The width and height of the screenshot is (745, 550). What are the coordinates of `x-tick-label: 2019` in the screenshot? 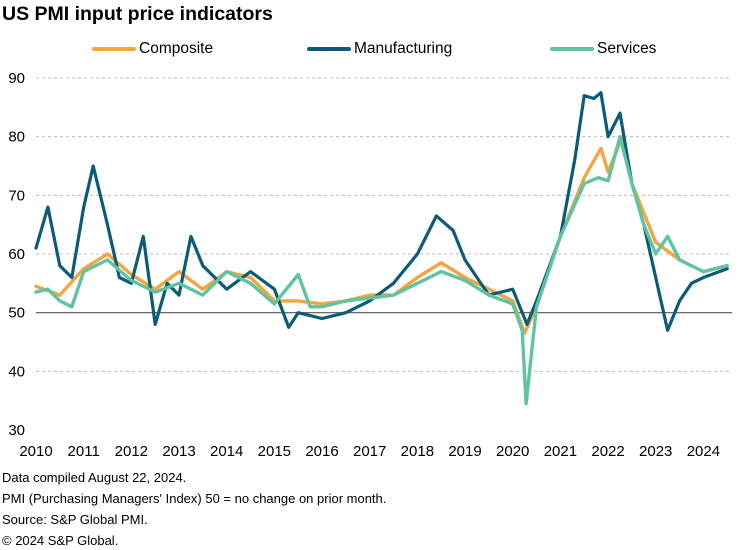 It's located at (464, 451).